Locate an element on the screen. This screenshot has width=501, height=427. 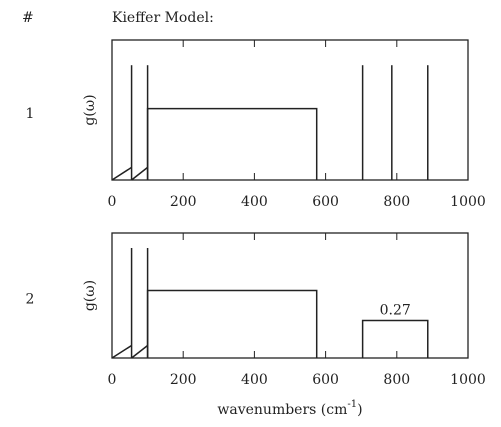
x-axis-label: wavenumbers (cm-1) is located at coordinates (289, 409).